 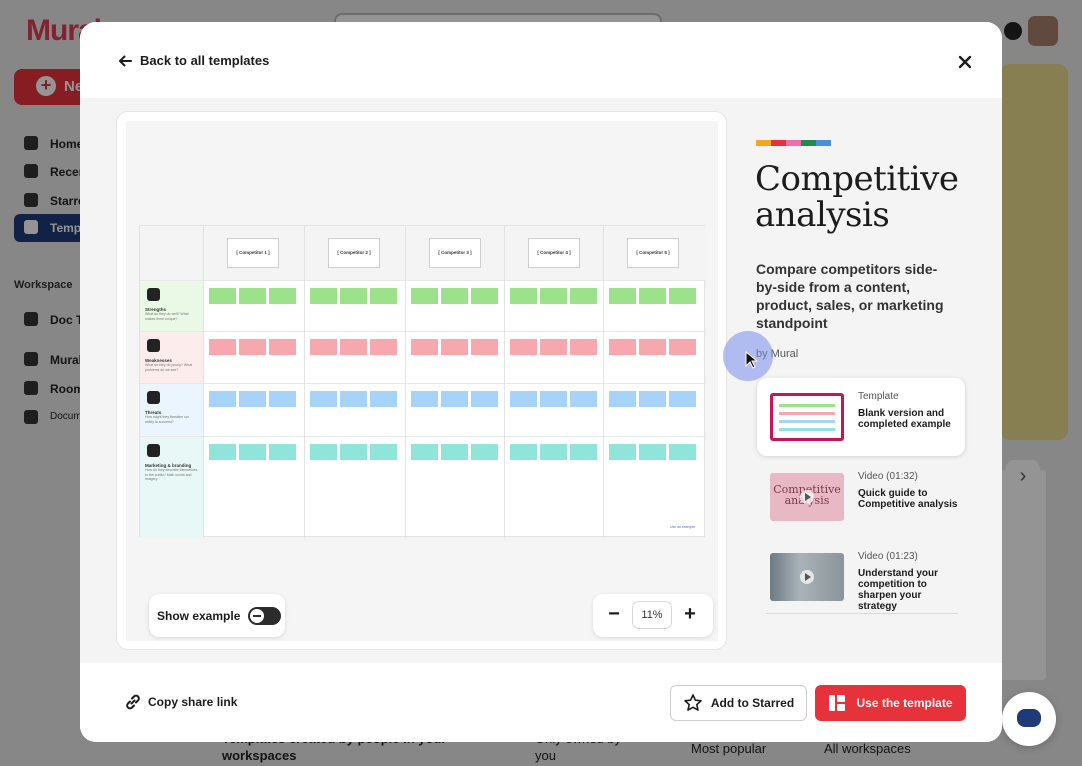 What do you see at coordinates (54, 200) in the screenshot?
I see `sidebar-item-starred: Starre` at bounding box center [54, 200].